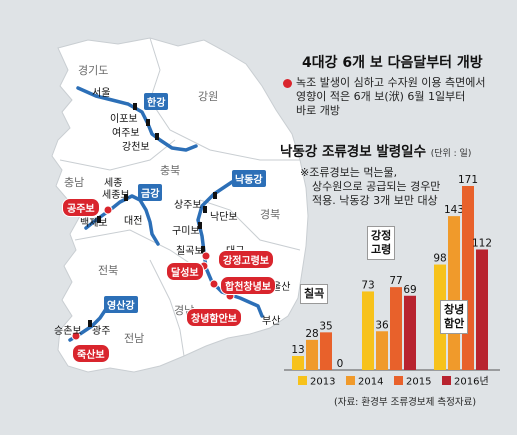 This screenshot has width=517, height=435. I want to click on chart-title: 낙동강 조류경보 발령일수 (단위 : 일), so click(375, 150).